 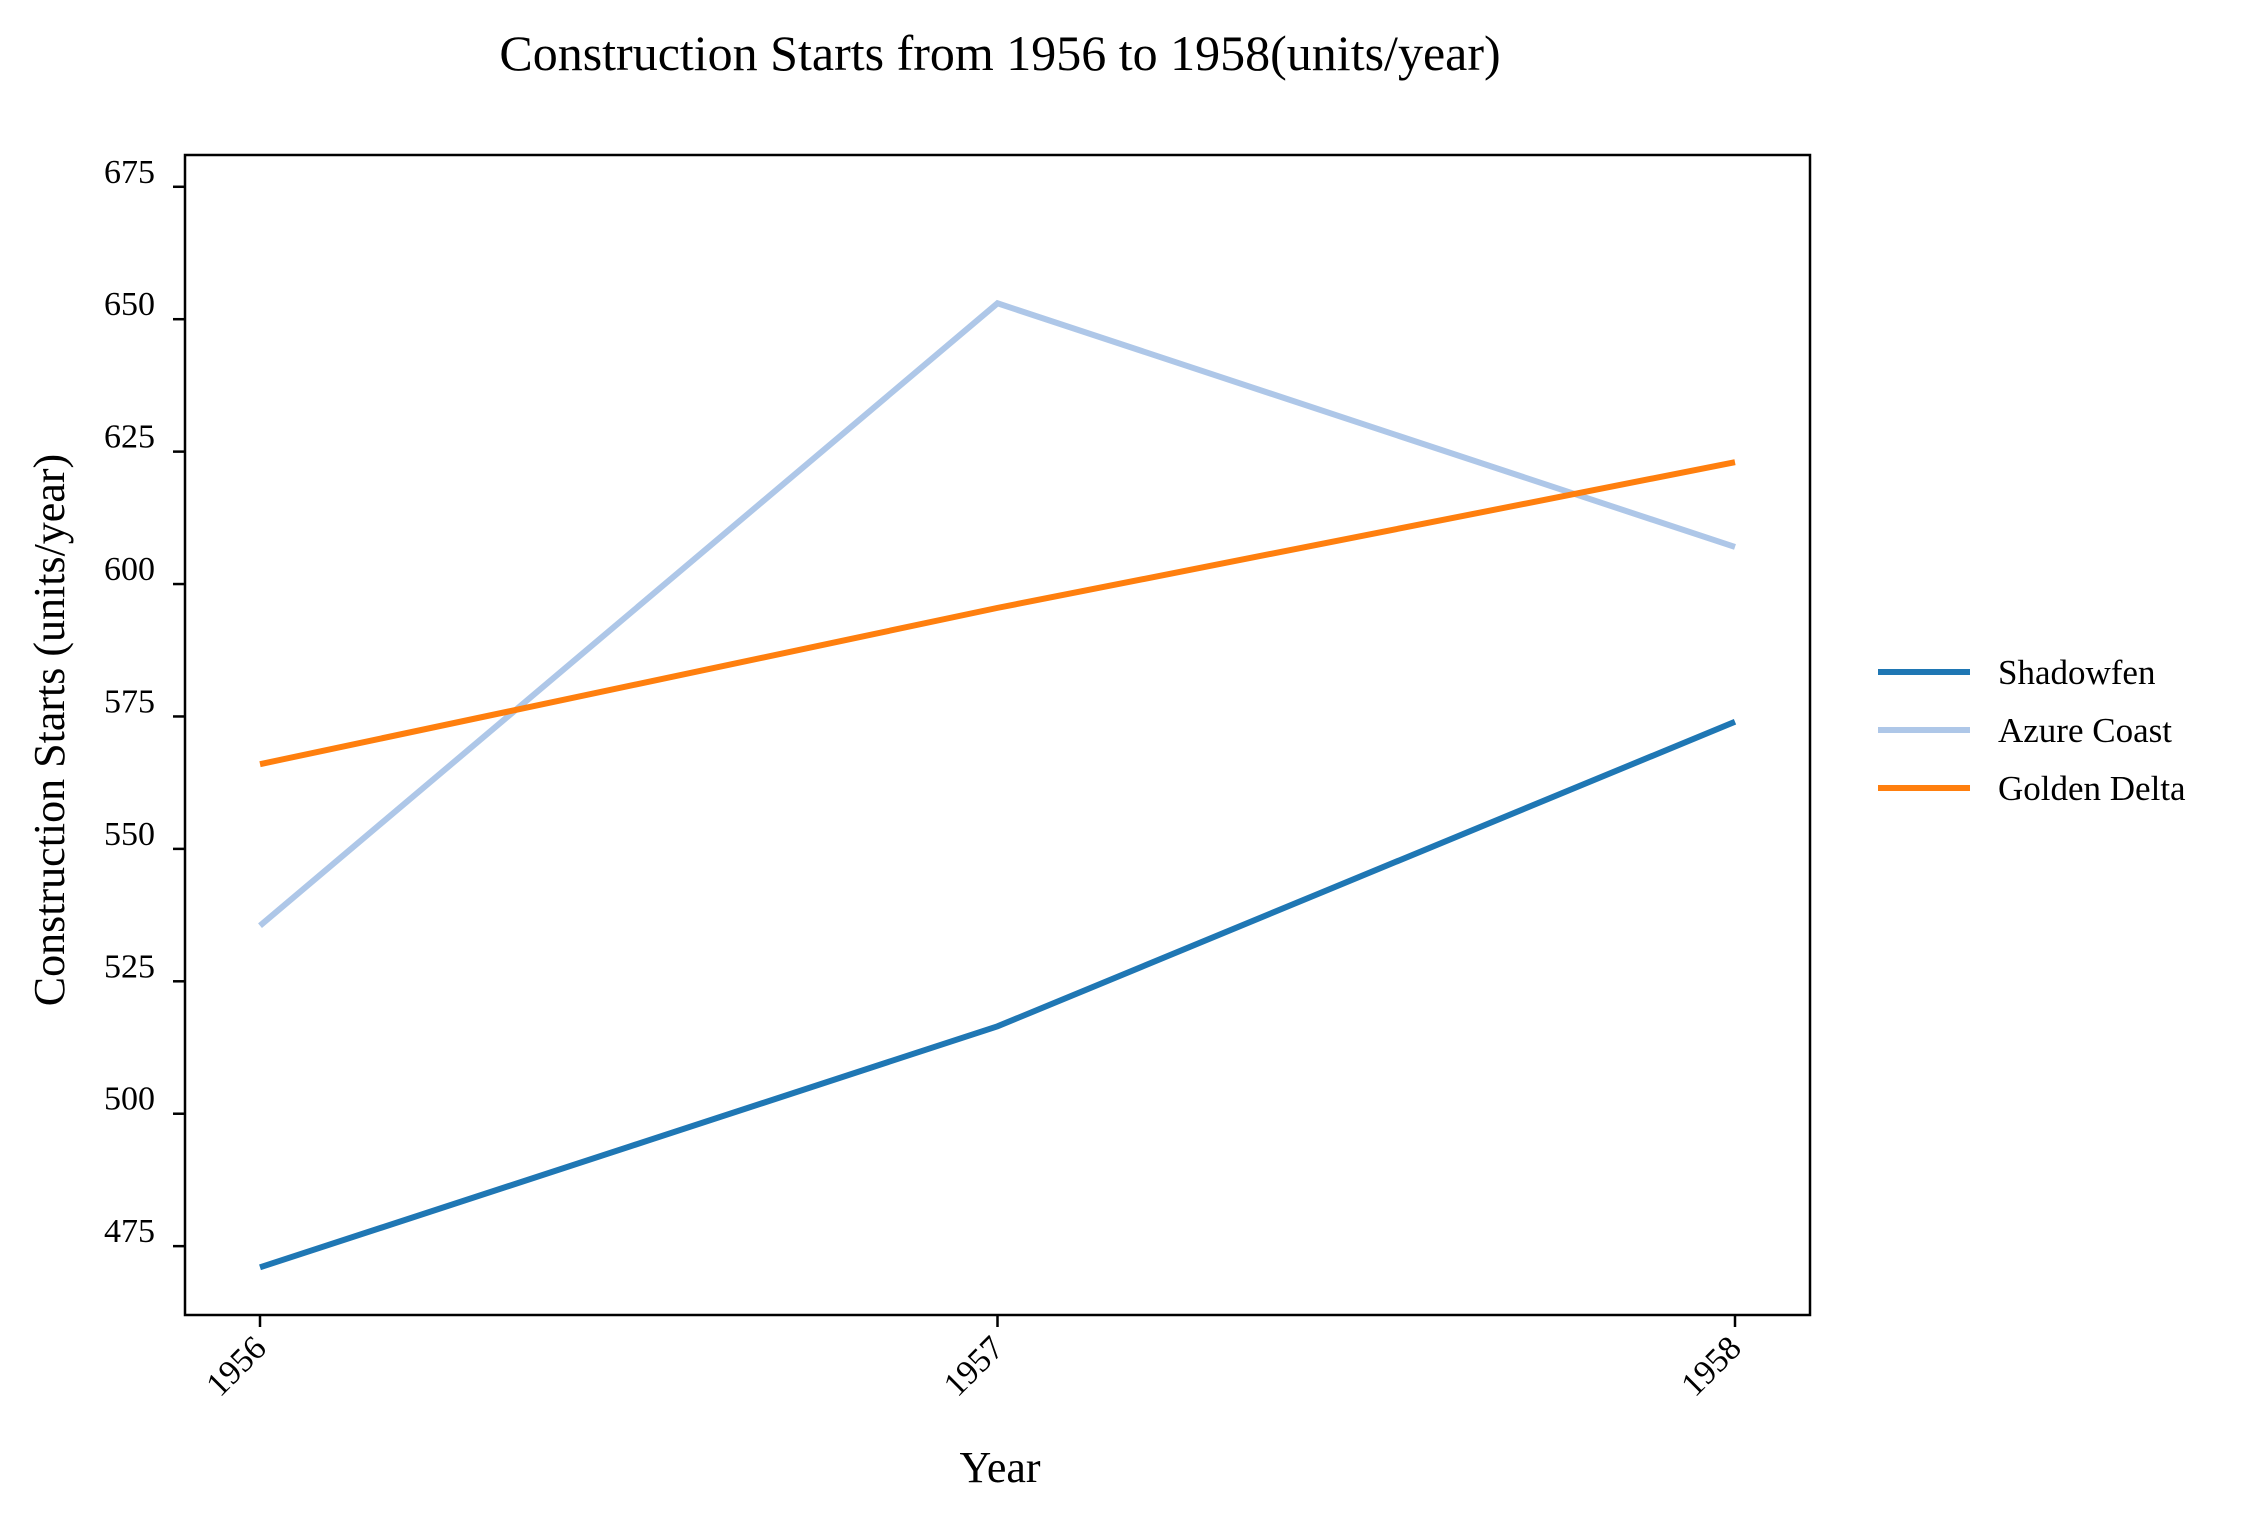 What do you see at coordinates (999, 1467) in the screenshot?
I see `x-axis-label: Year` at bounding box center [999, 1467].